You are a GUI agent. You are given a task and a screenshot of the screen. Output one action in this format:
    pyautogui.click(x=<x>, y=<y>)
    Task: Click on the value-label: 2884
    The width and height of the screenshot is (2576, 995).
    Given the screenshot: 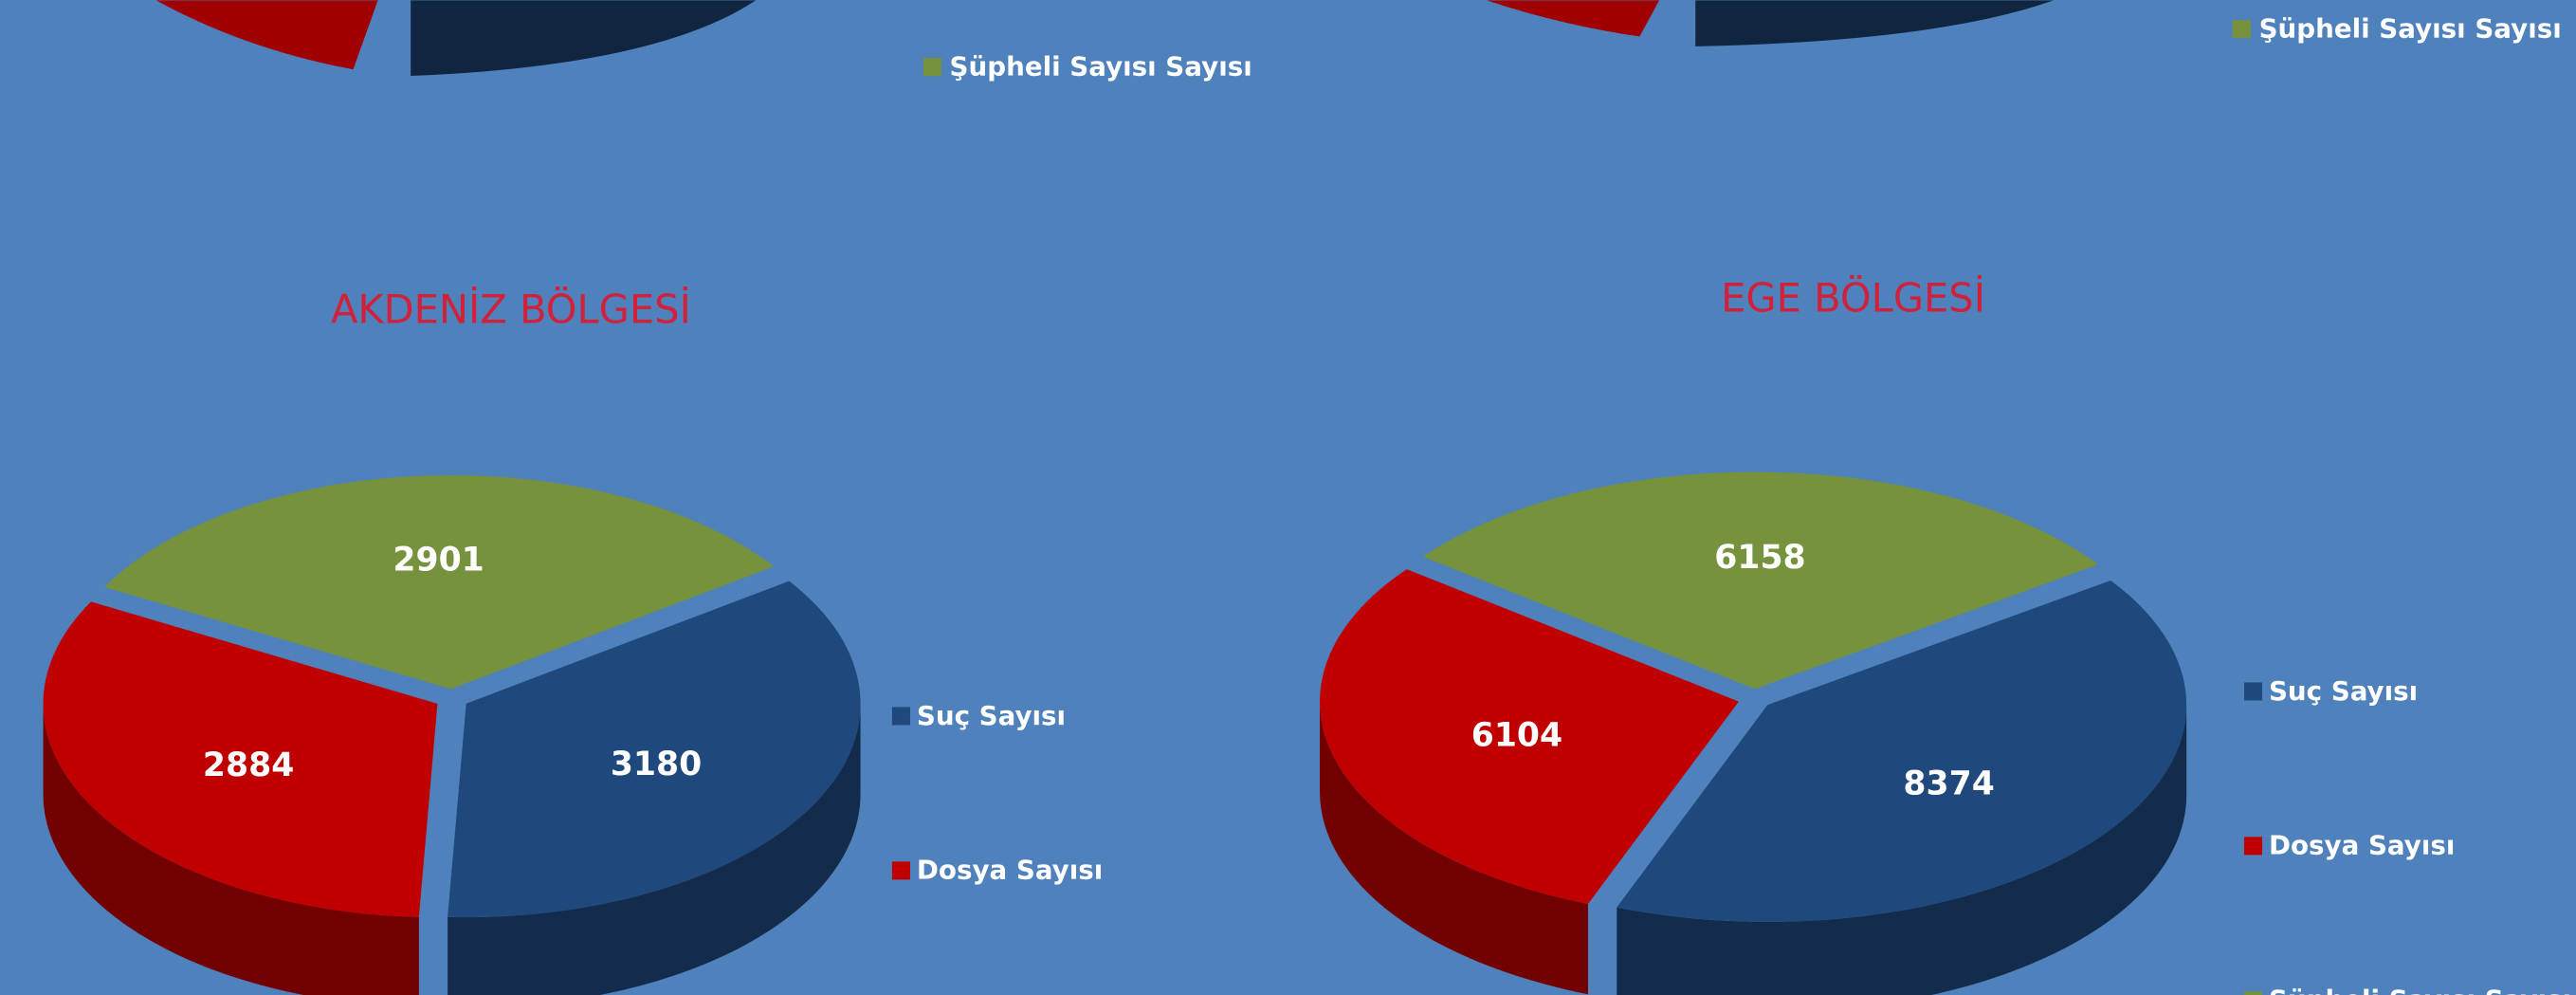 What is the action you would take?
    pyautogui.click(x=248, y=765)
    